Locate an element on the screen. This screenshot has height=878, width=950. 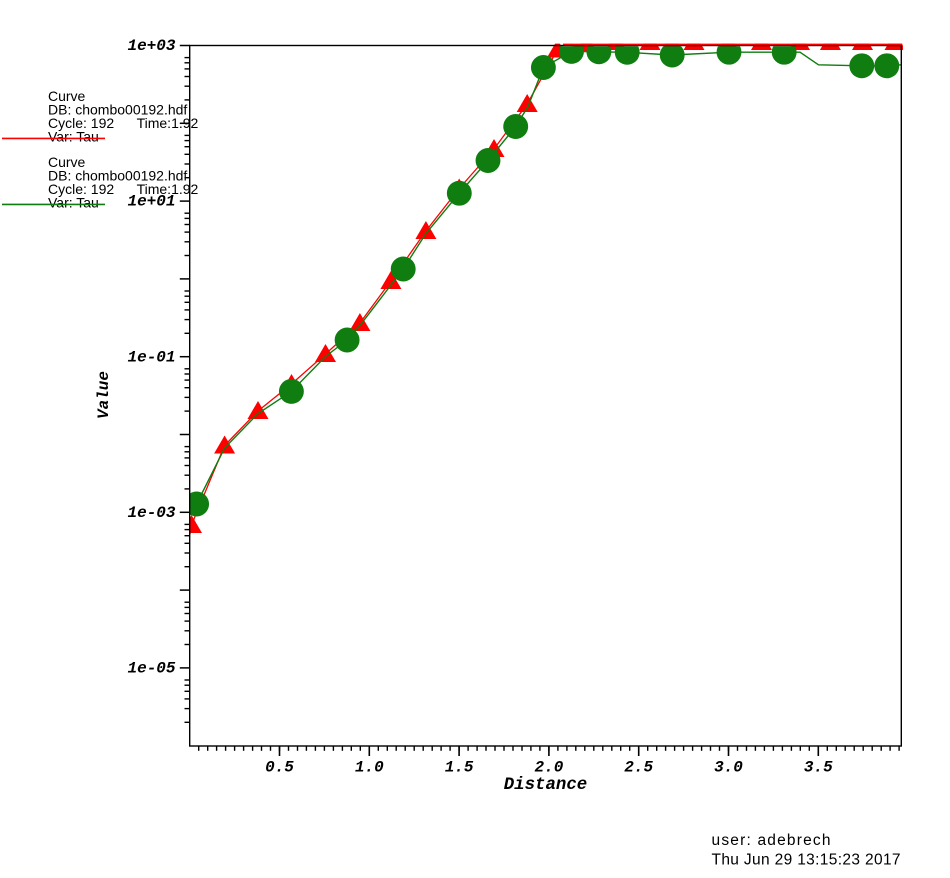
svg-text: 3.5 is located at coordinates (818, 767).